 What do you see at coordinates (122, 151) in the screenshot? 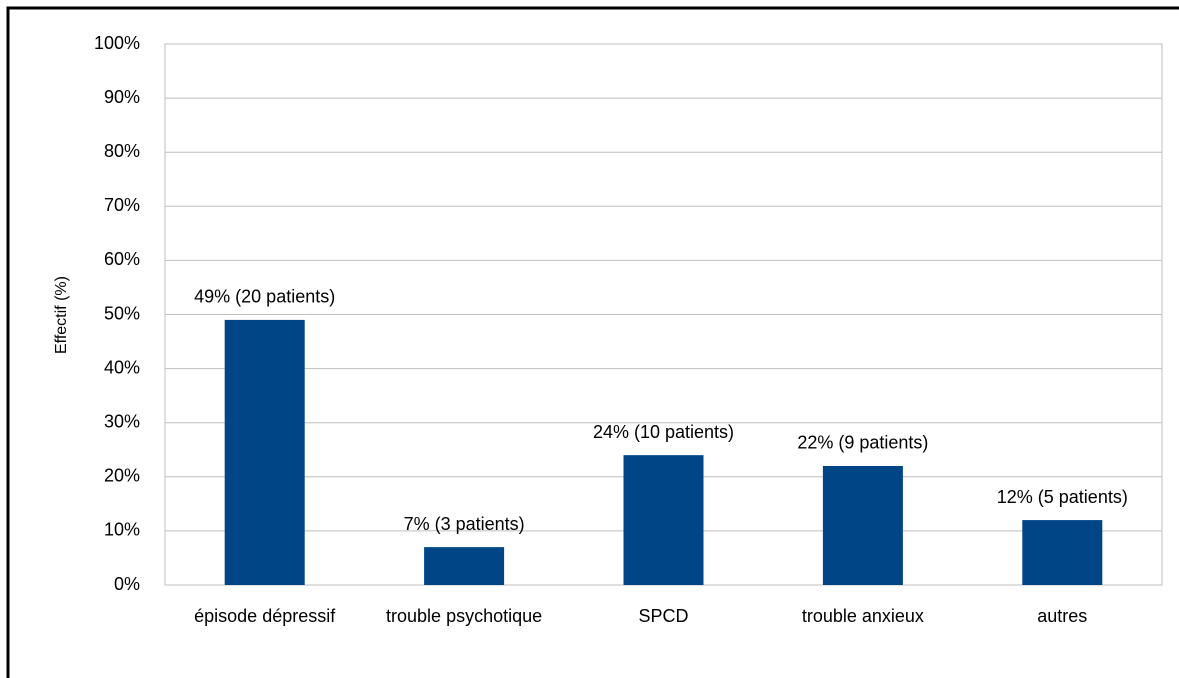
I see `y-tick-label: 80%` at bounding box center [122, 151].